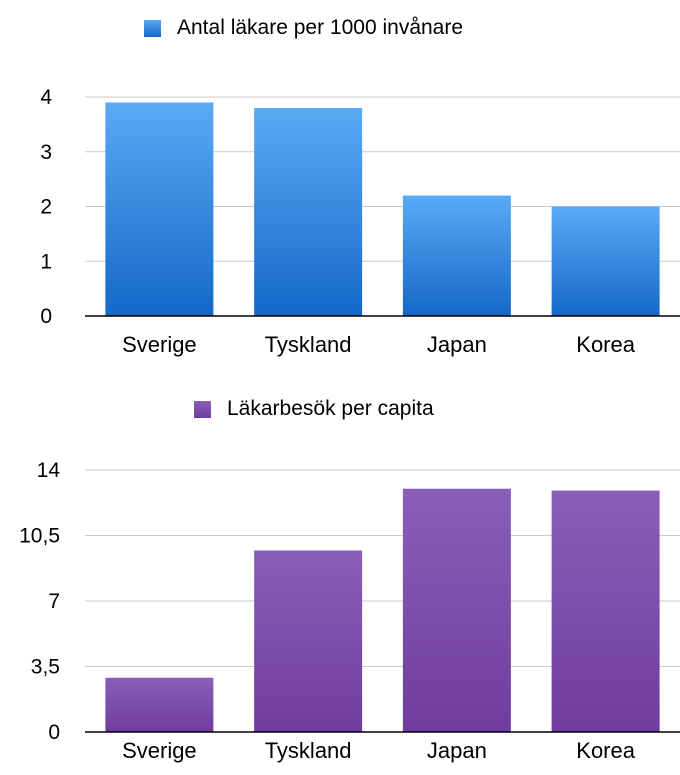 The image size is (680, 775). I want to click on legend-label: Läkarbesök per capita, so click(330, 408).